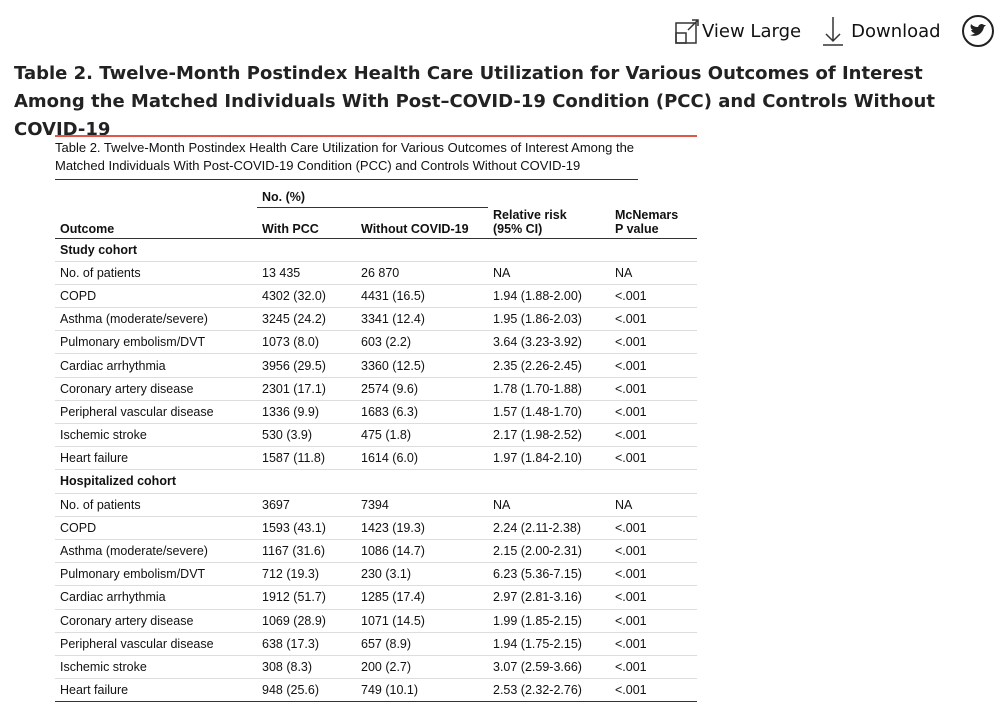 This screenshot has height=702, width=1007. Describe the element at coordinates (422, 551) in the screenshot. I see `cell: 1086 (14.7)` at that location.